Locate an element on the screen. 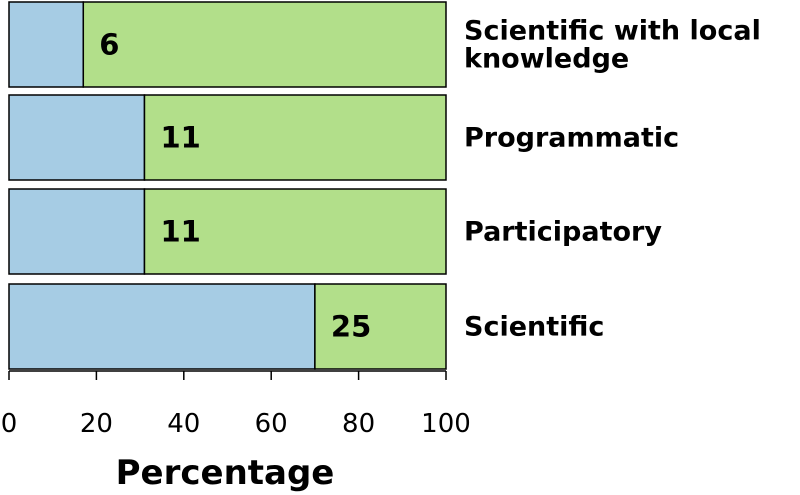  bar-value-label: 25 is located at coordinates (351, 327).